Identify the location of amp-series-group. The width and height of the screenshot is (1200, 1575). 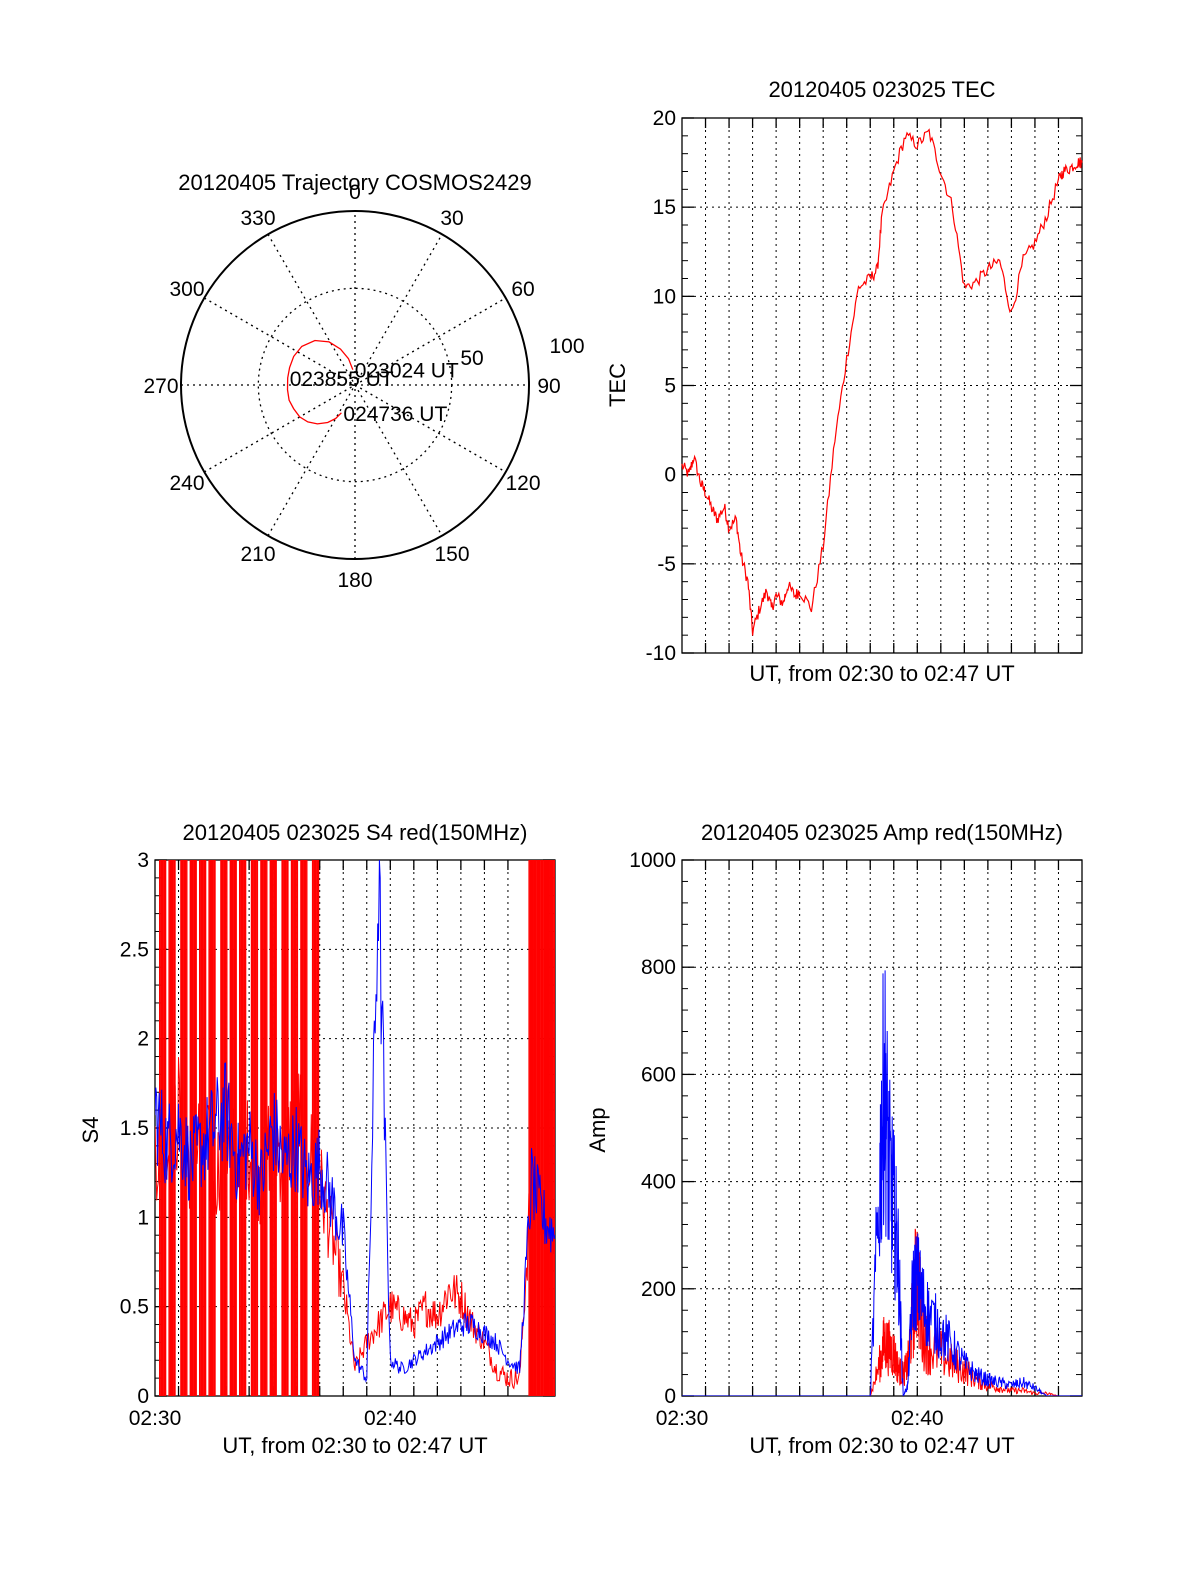
(882, 1183).